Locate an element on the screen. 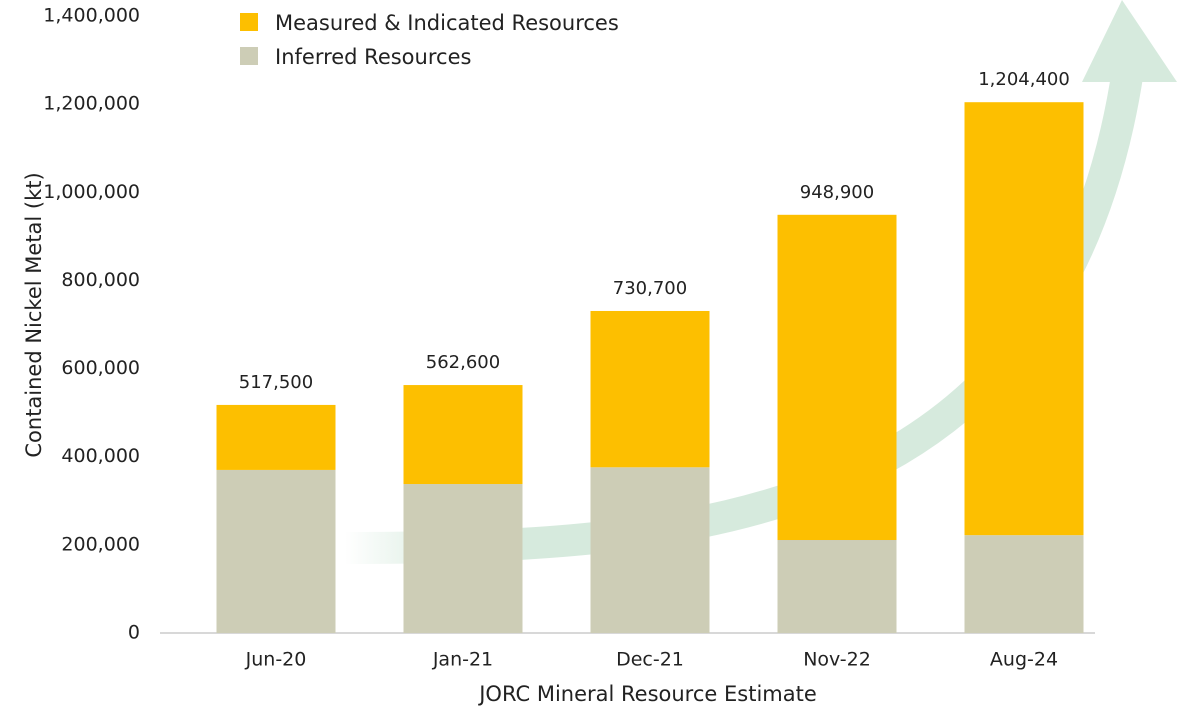 The image size is (1177, 709). legend-label: Measured & Indicated Resources is located at coordinates (447, 23).